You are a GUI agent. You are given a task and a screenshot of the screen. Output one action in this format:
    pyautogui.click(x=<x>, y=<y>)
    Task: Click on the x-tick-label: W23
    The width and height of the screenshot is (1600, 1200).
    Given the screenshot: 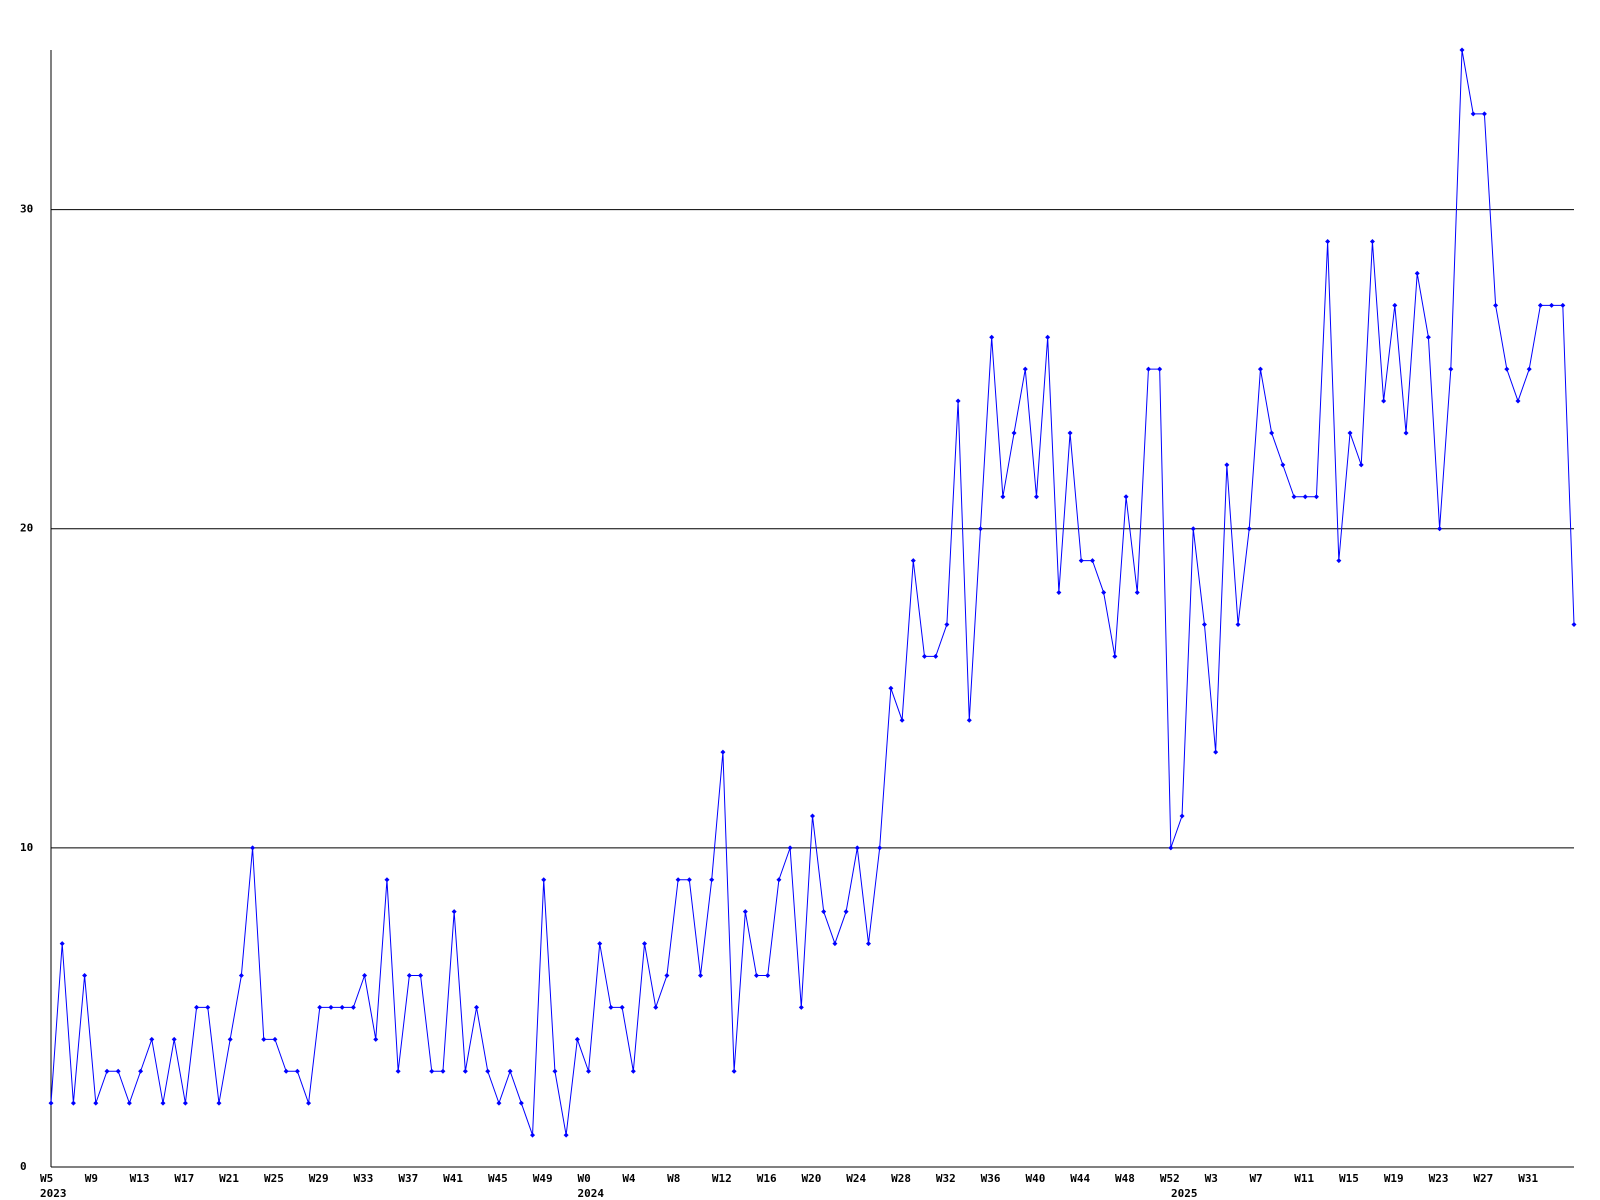 What is the action you would take?
    pyautogui.click(x=1439, y=1178)
    